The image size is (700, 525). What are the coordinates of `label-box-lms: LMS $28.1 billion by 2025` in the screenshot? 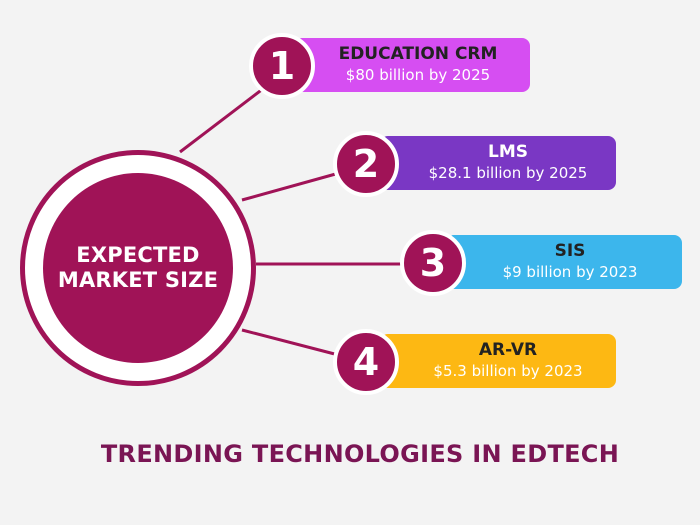 It's located at (498, 163).